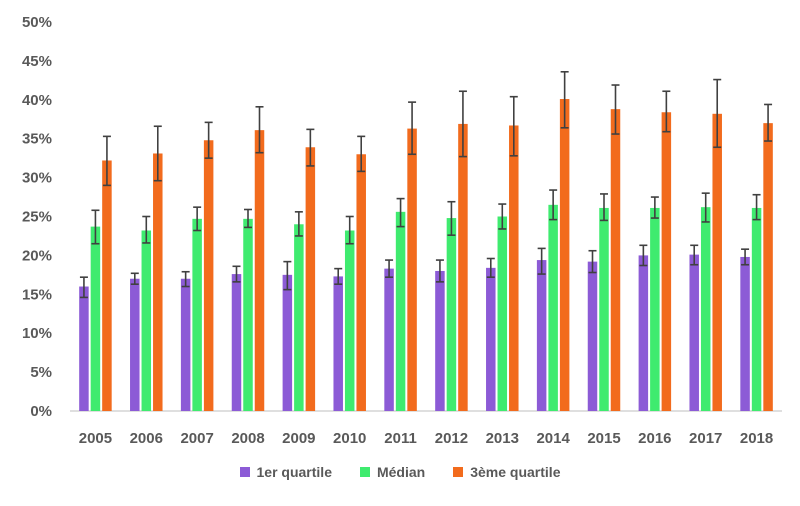  I want to click on y-tick-label: 10%, so click(37, 333).